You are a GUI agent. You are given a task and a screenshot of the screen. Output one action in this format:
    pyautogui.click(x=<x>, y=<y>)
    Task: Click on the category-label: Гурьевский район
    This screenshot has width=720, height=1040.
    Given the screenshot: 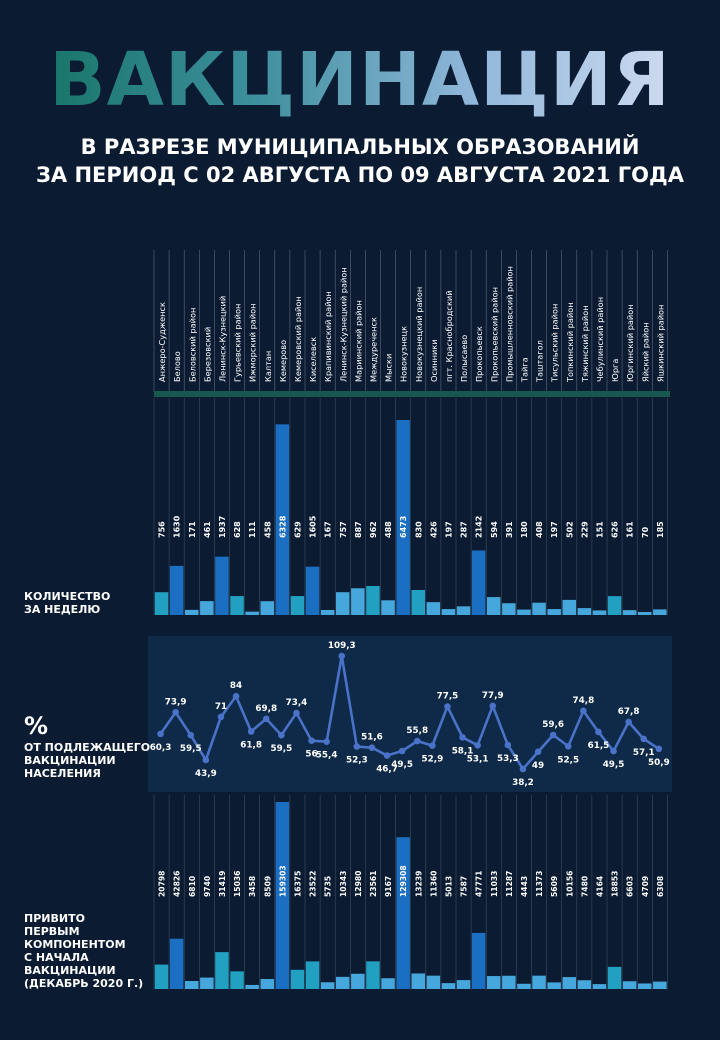 What is the action you would take?
    pyautogui.click(x=238, y=343)
    